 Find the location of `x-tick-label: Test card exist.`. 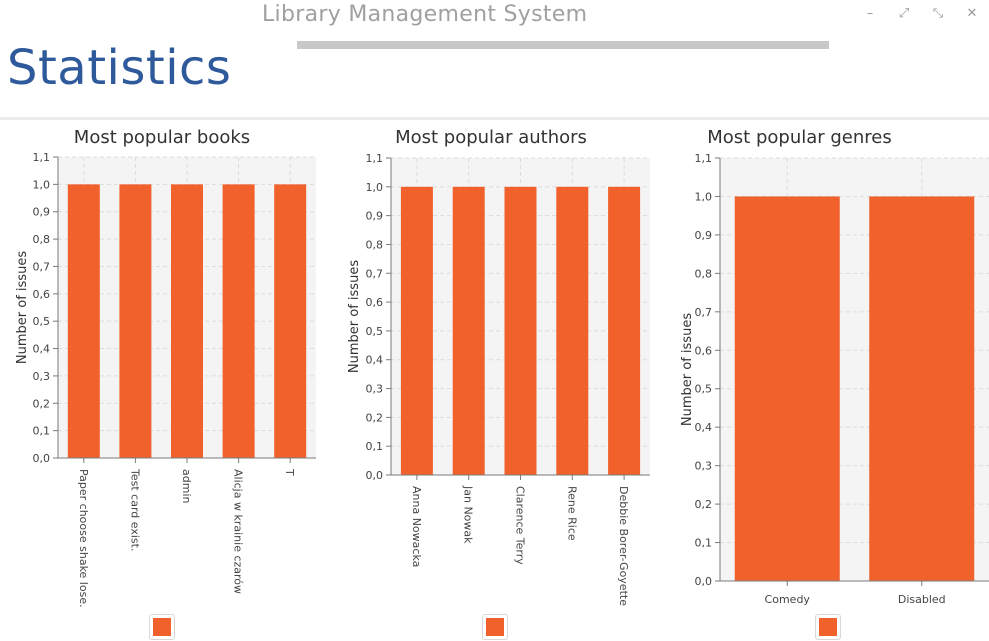

x-tick-label: Test card exist. is located at coordinates (134, 509).